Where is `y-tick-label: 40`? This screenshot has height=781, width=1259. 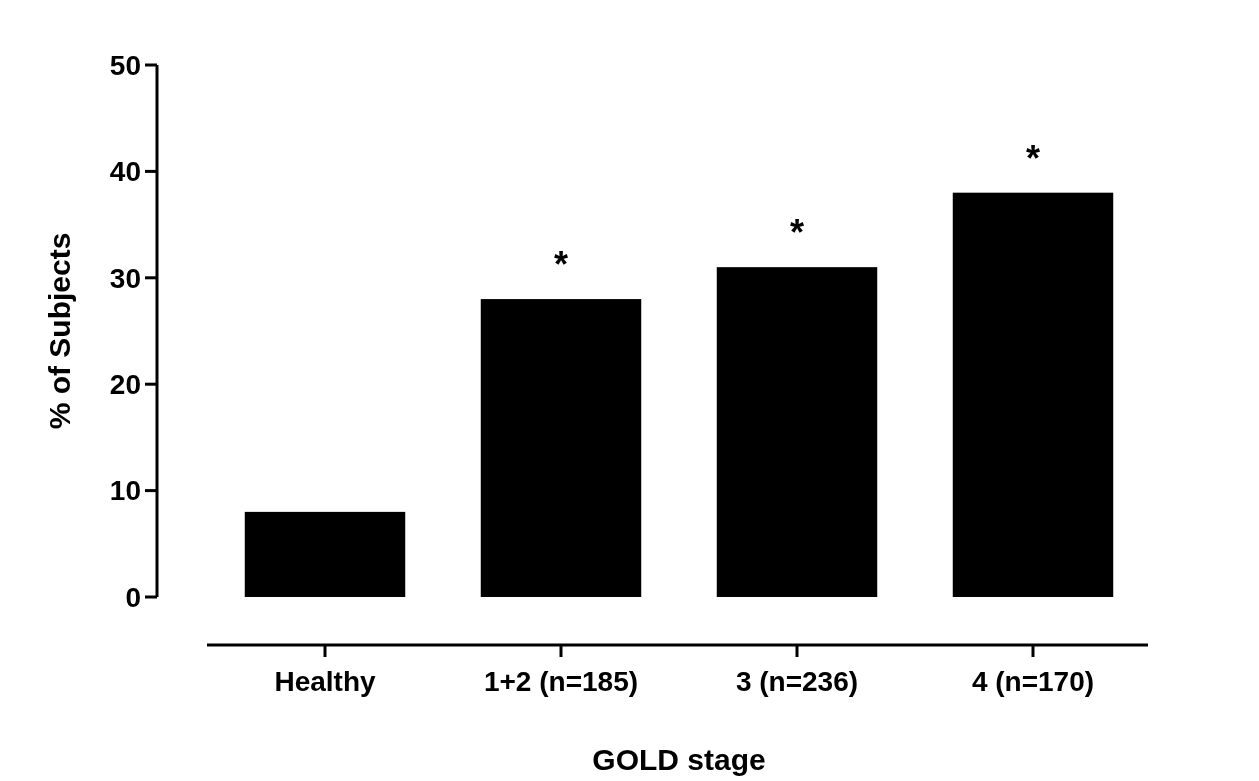
y-tick-label: 40 is located at coordinates (125, 172).